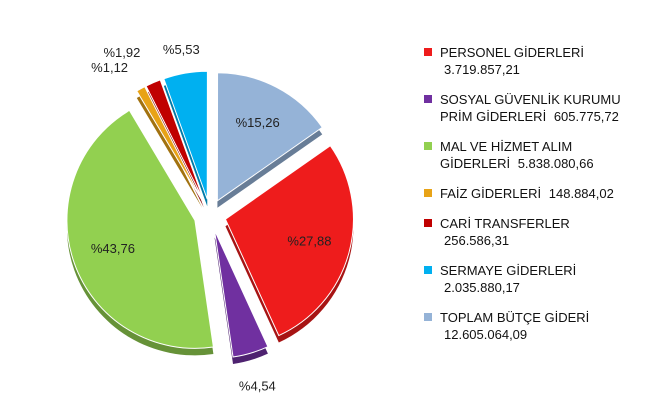  I want to click on legend-label: MAL VE HİZMET ALIM GİDERLERİ, so click(506, 155).